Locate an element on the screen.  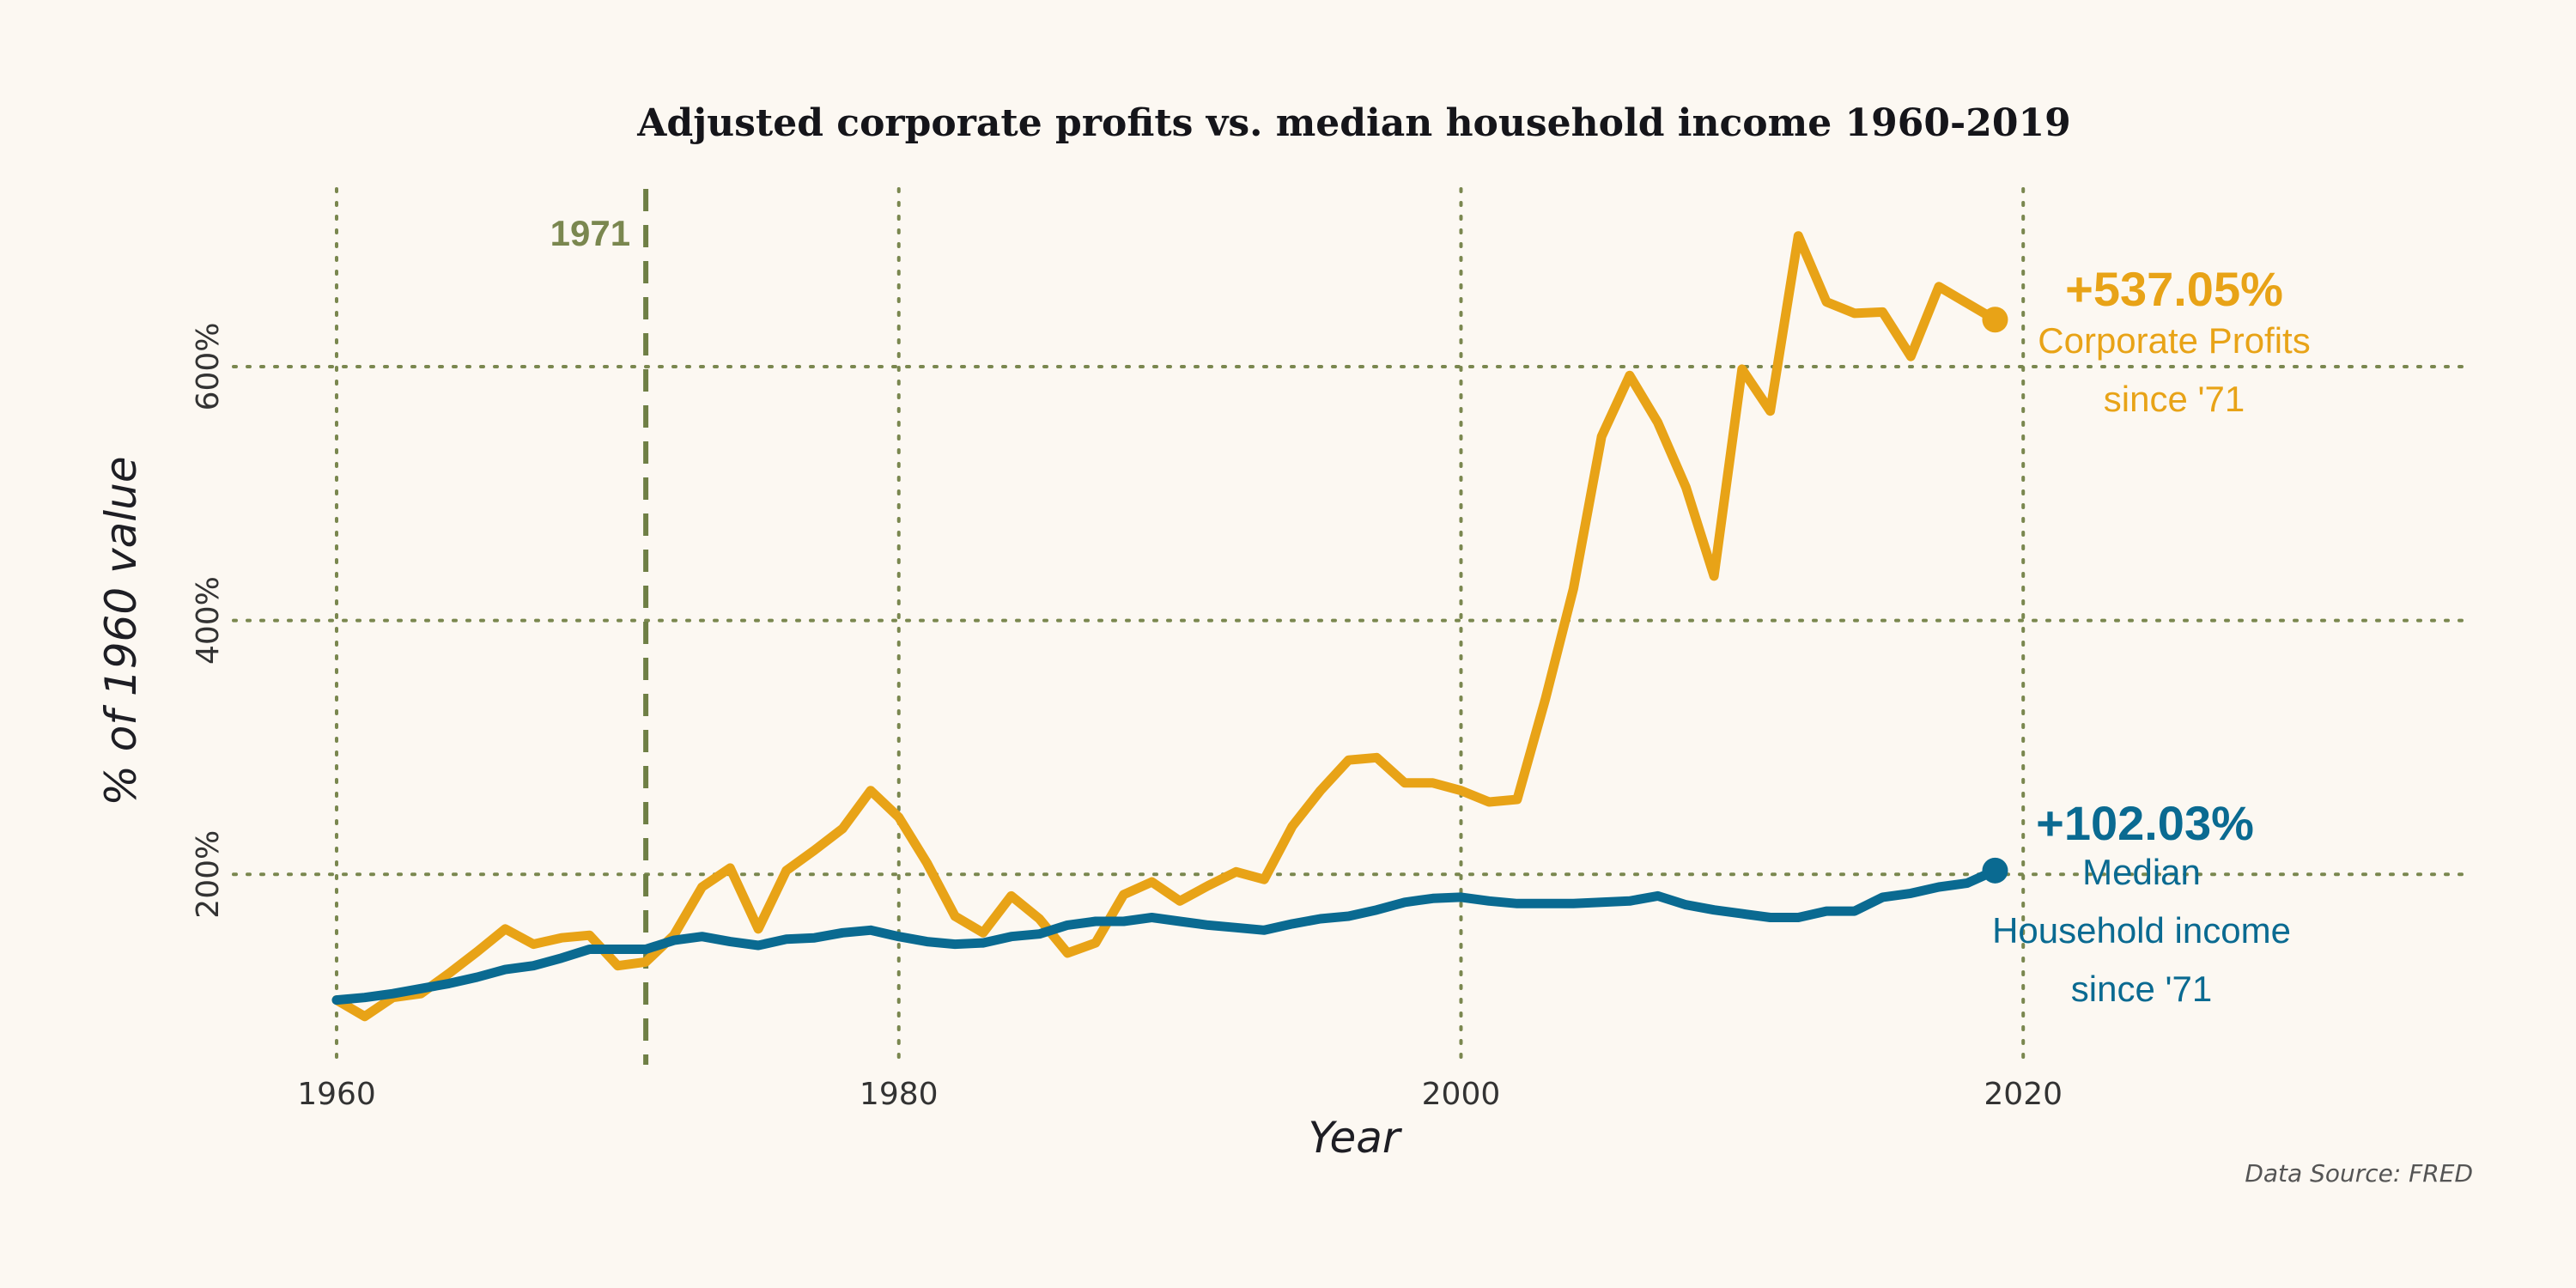
series-end-point-income is located at coordinates (1995, 870).